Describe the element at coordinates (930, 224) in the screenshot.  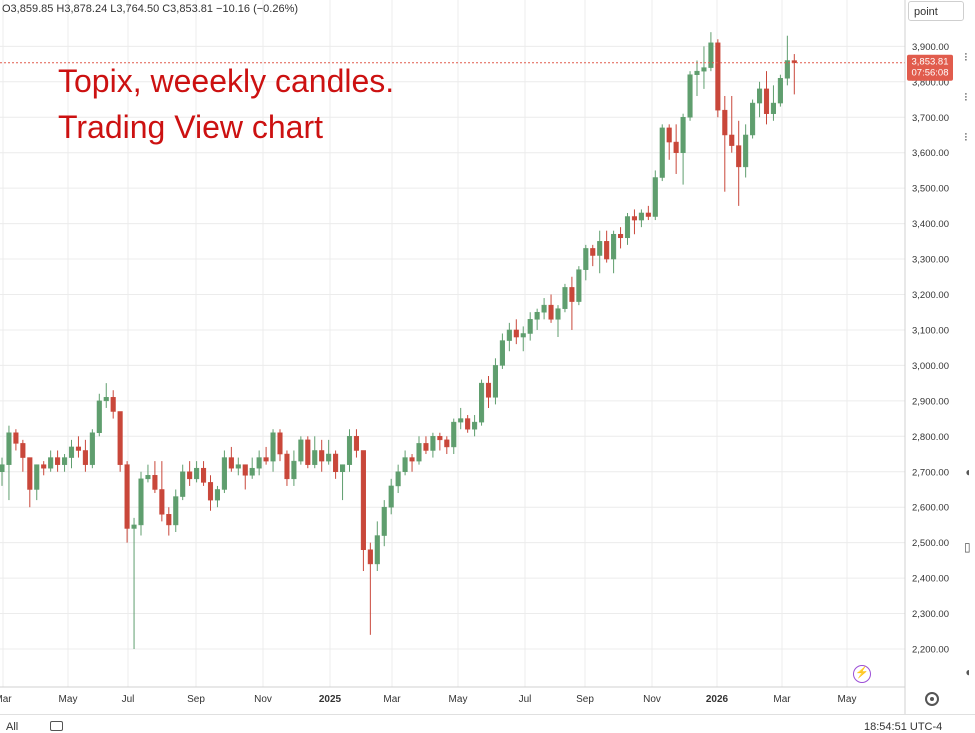
I see `price-tick-label: 3,400.00` at that location.